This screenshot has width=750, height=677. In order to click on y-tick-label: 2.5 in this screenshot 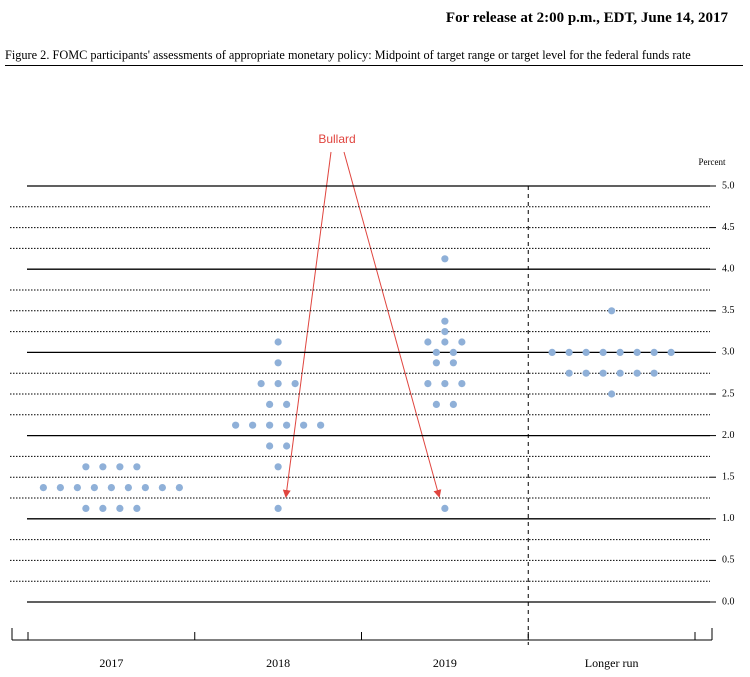, I will do `click(728, 393)`.